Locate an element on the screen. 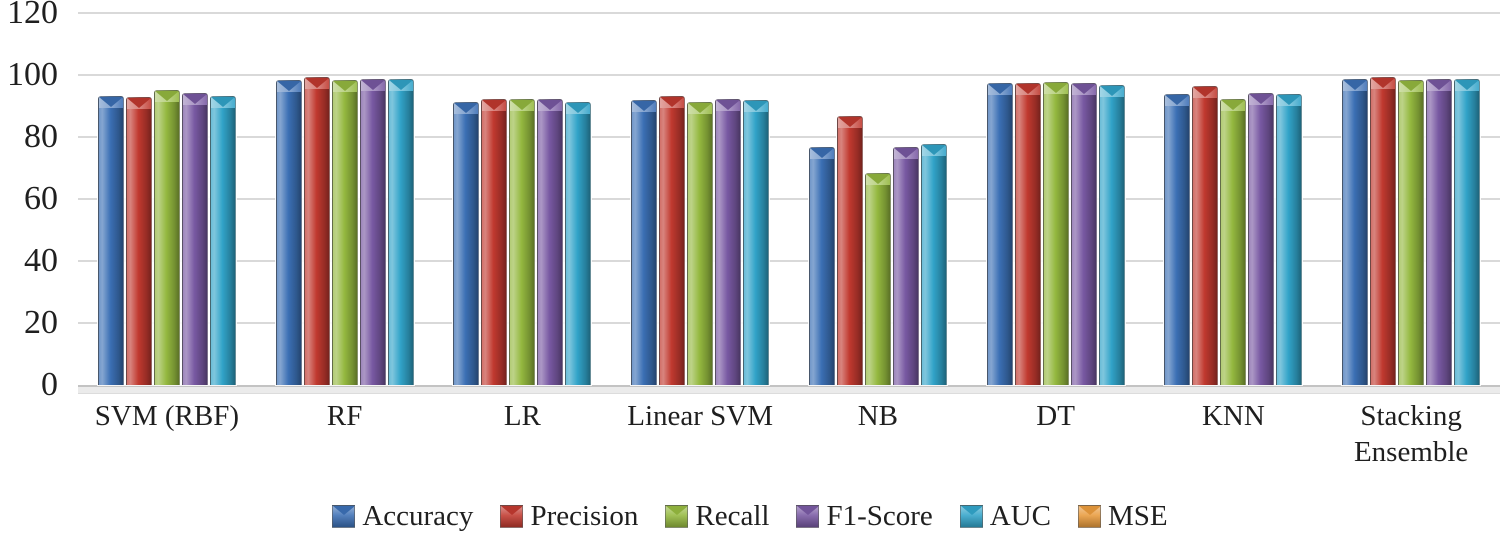 The width and height of the screenshot is (1500, 552). legend-item-recall: Recall is located at coordinates (717, 516).